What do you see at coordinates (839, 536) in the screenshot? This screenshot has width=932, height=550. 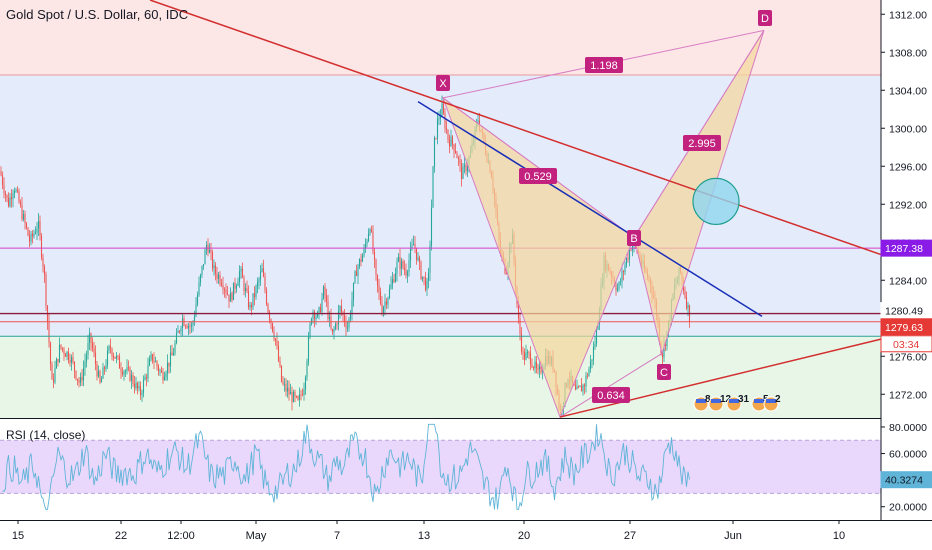 I see `time-tick-label: 10` at bounding box center [839, 536].